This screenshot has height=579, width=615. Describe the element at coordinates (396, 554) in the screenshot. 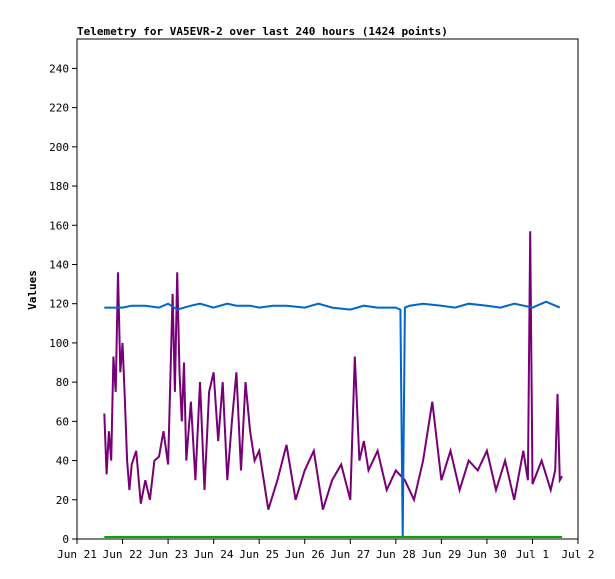

I see `x-tick-label: Jun 28` at that location.